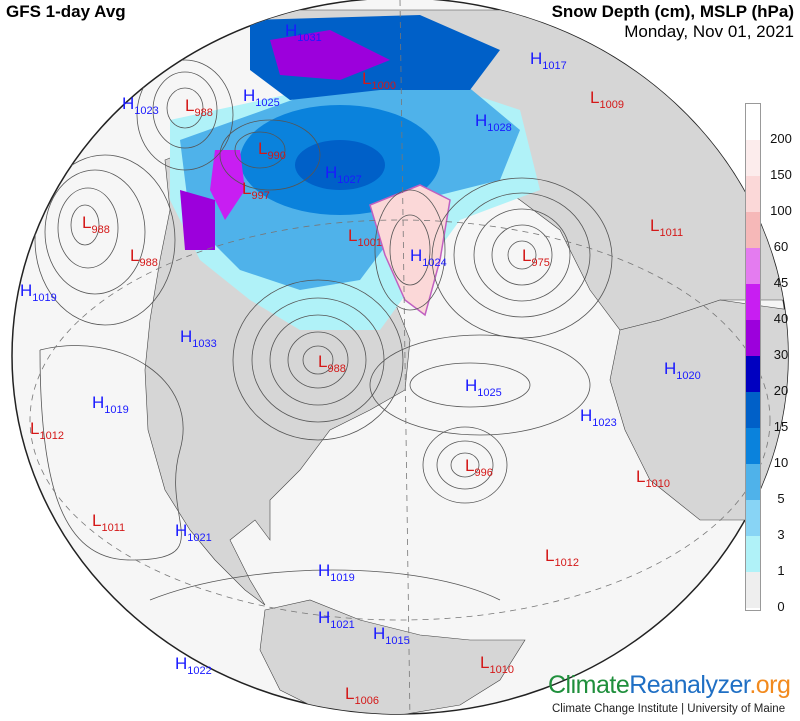  I want to click on low-pressure-label: L1011, so click(666, 227).